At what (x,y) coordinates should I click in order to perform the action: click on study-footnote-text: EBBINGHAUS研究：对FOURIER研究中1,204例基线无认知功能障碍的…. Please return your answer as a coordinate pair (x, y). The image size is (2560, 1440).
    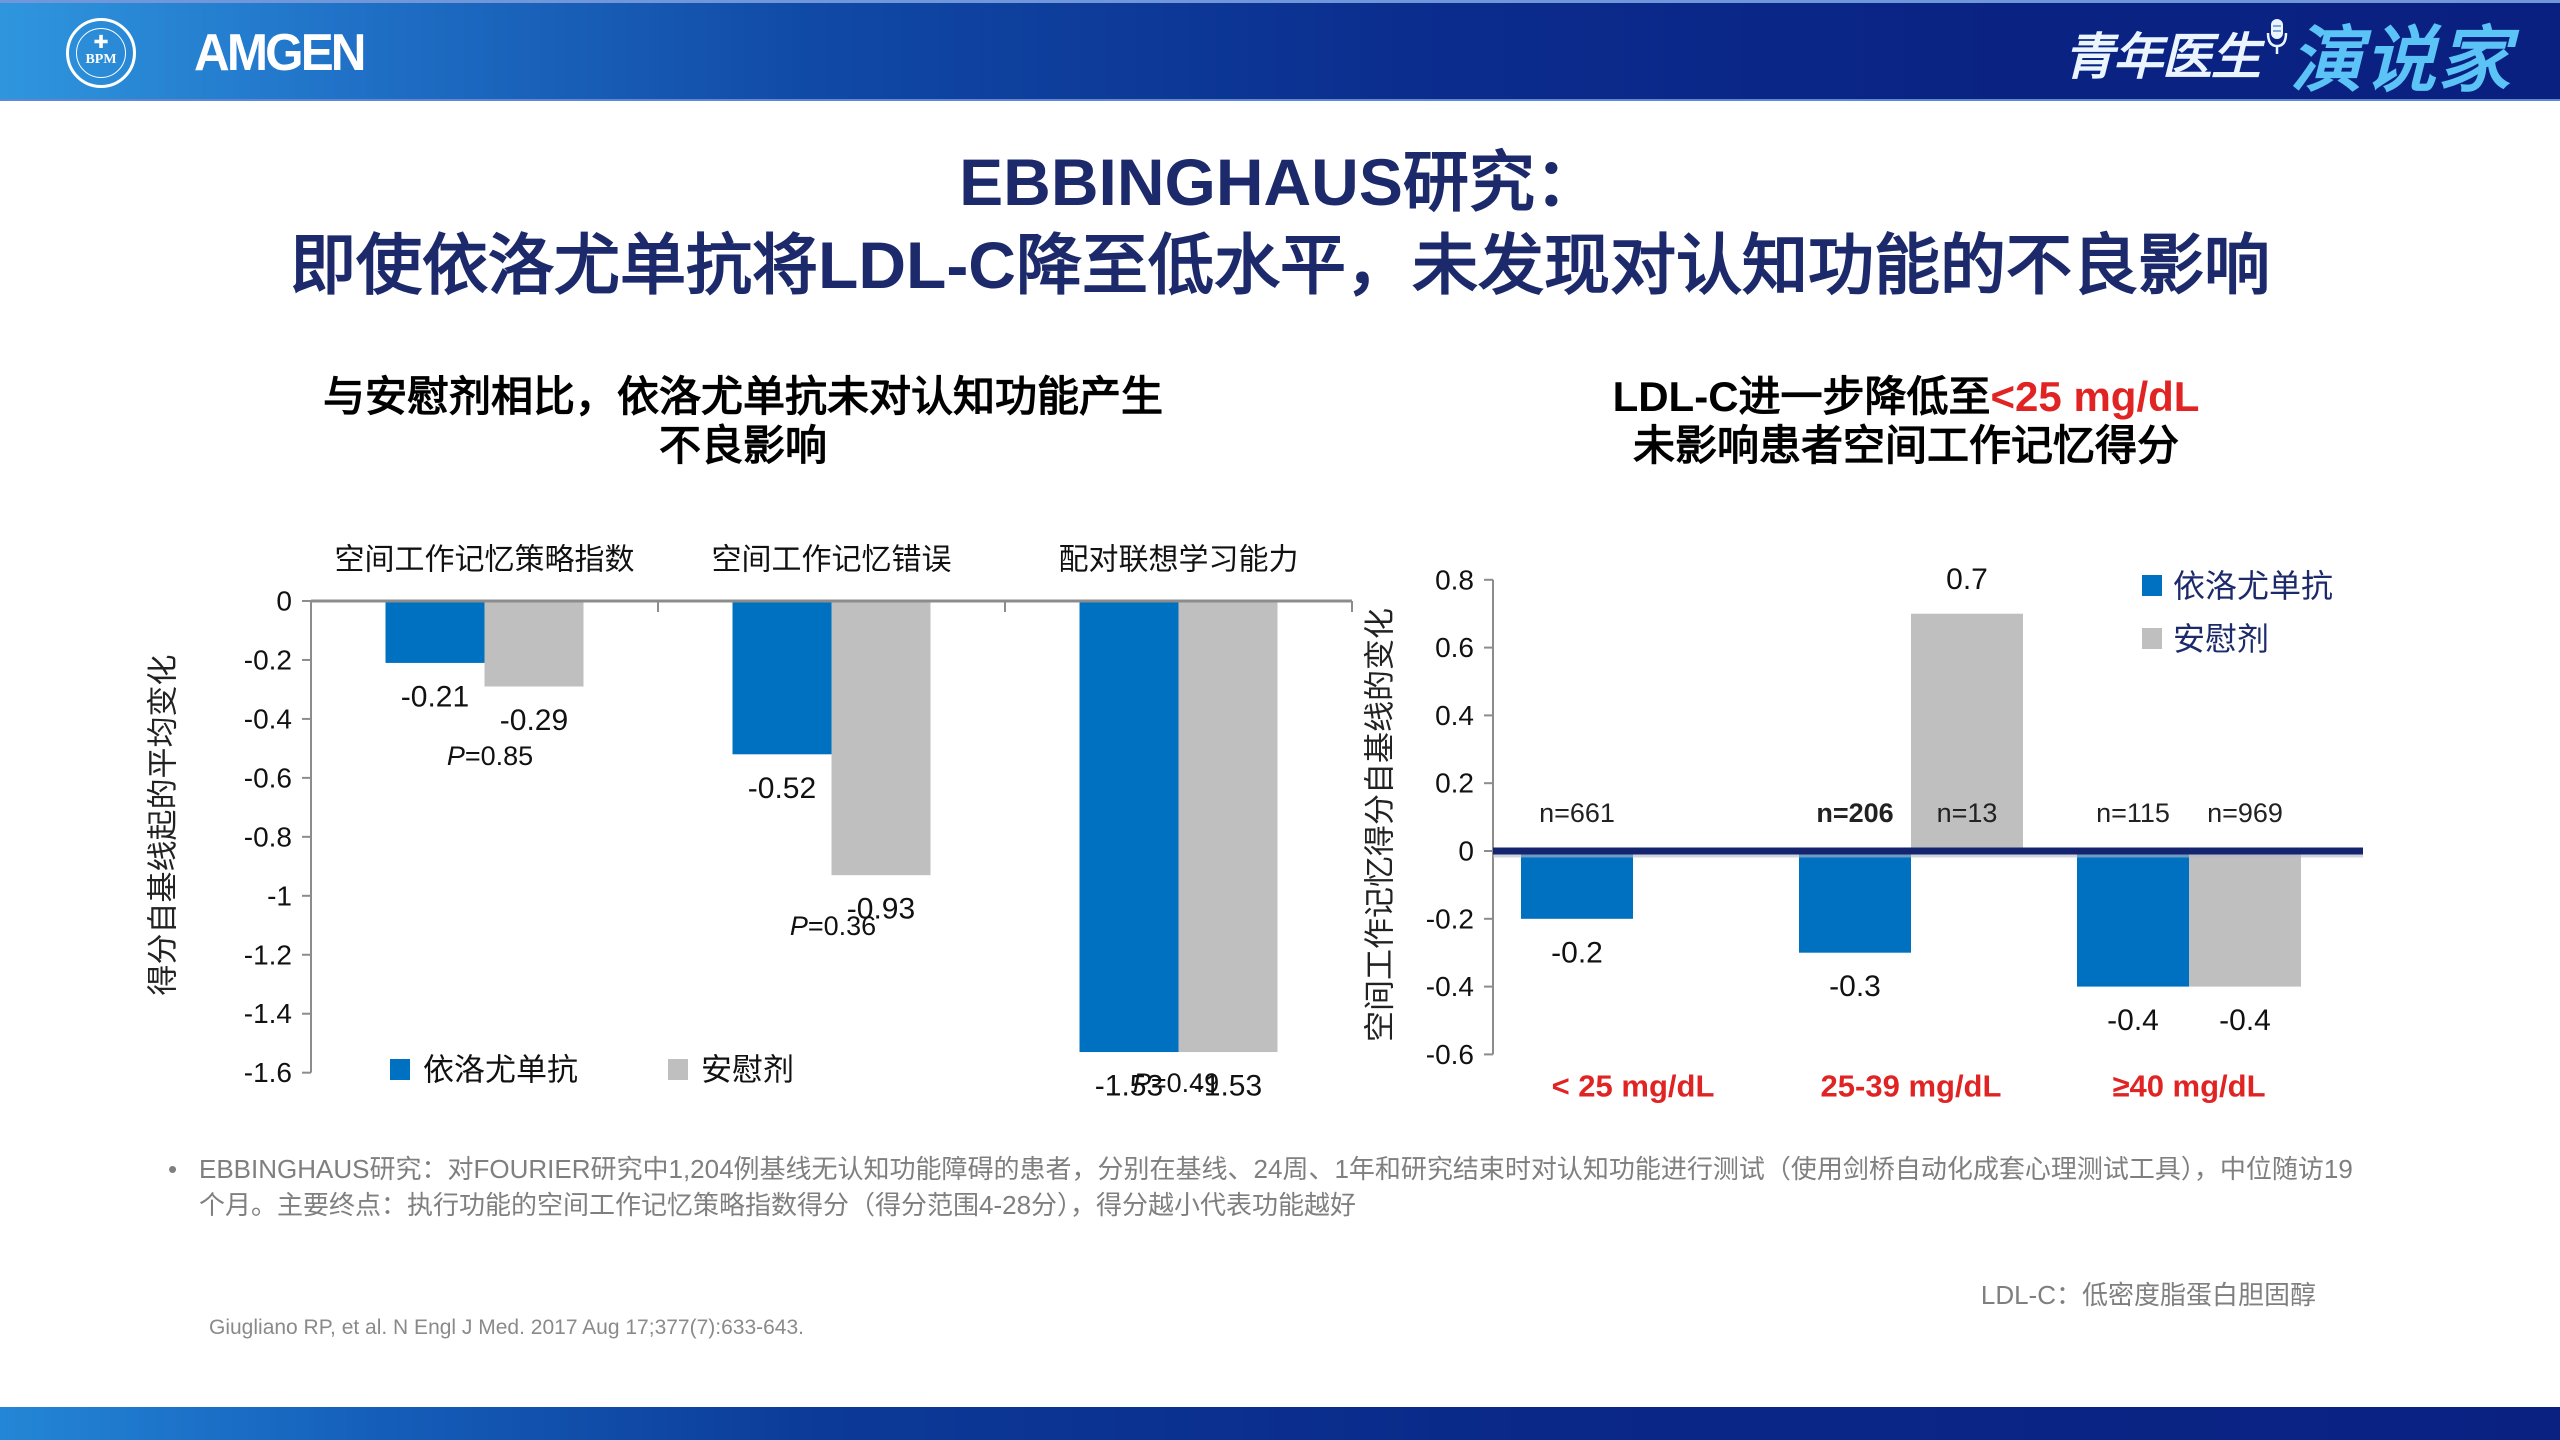
    Looking at the image, I should click on (1276, 1187).